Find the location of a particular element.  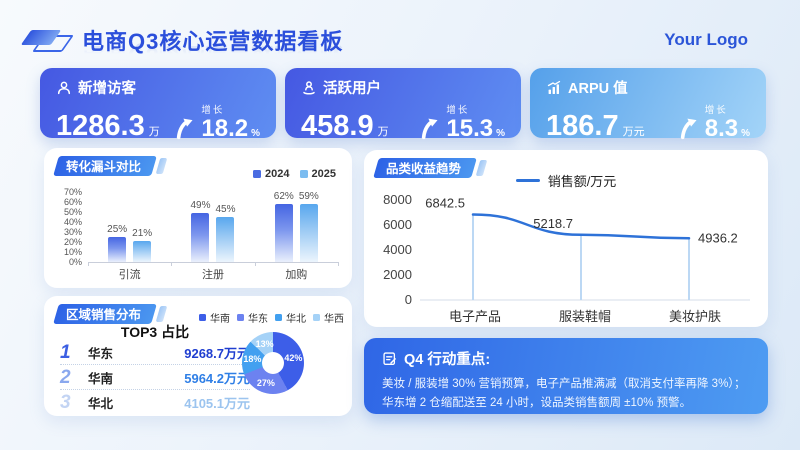

bar-value-label: 49% is located at coordinates (200, 205).